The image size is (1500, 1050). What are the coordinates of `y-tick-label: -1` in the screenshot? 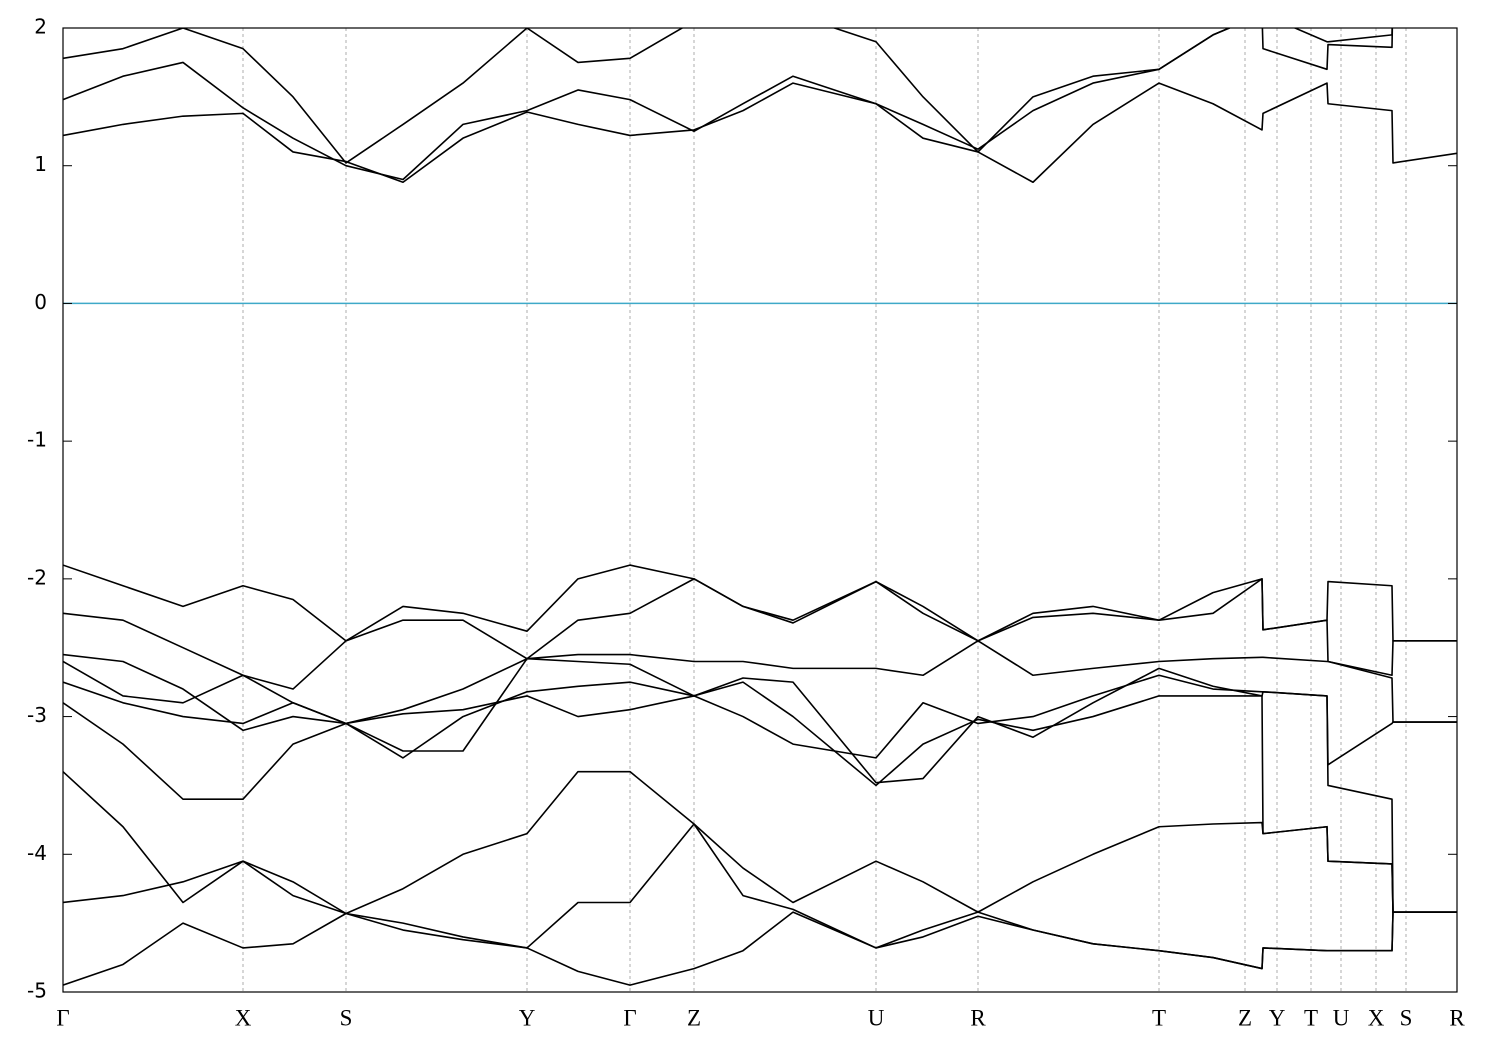 It's located at (37, 440).